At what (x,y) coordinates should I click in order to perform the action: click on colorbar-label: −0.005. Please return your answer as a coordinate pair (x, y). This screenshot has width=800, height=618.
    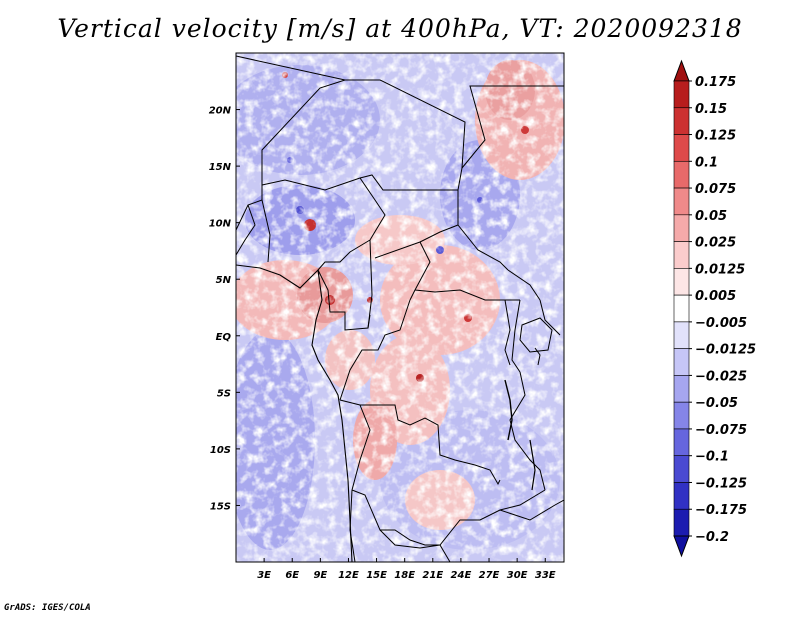
    Looking at the image, I should click on (721, 323).